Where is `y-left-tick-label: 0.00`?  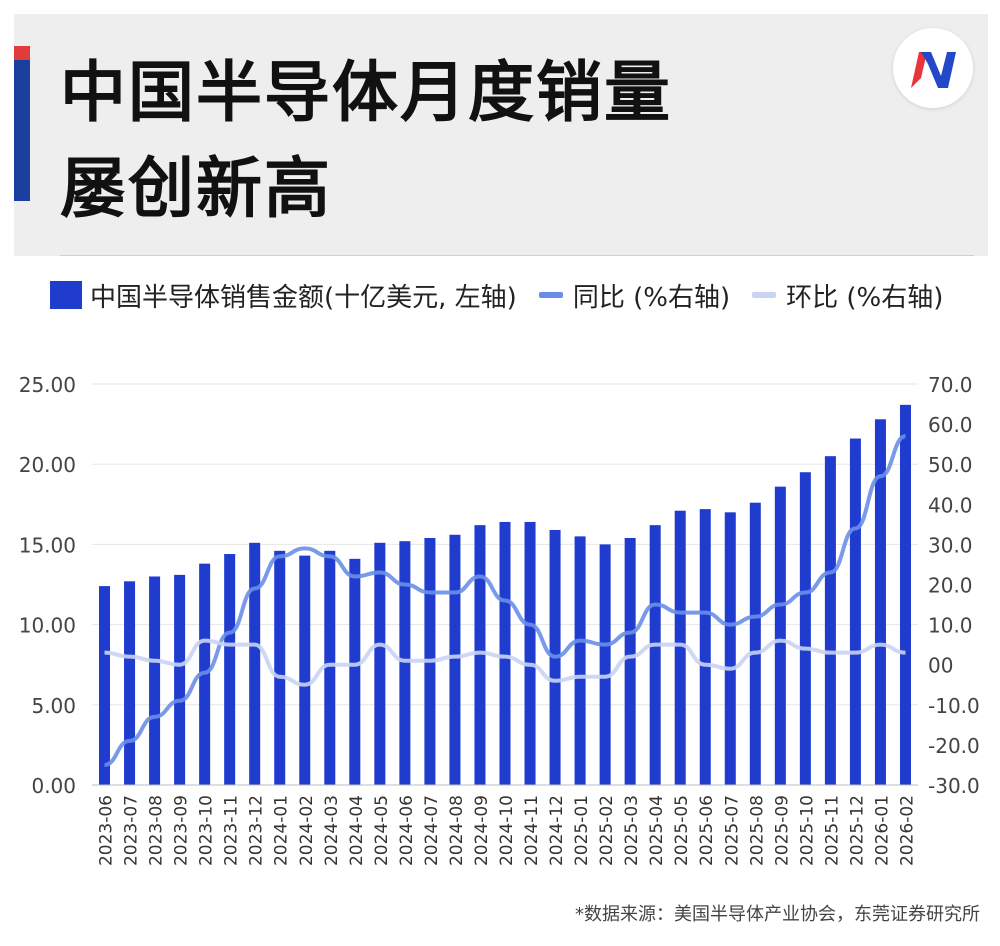 y-left-tick-label: 0.00 is located at coordinates (53, 786).